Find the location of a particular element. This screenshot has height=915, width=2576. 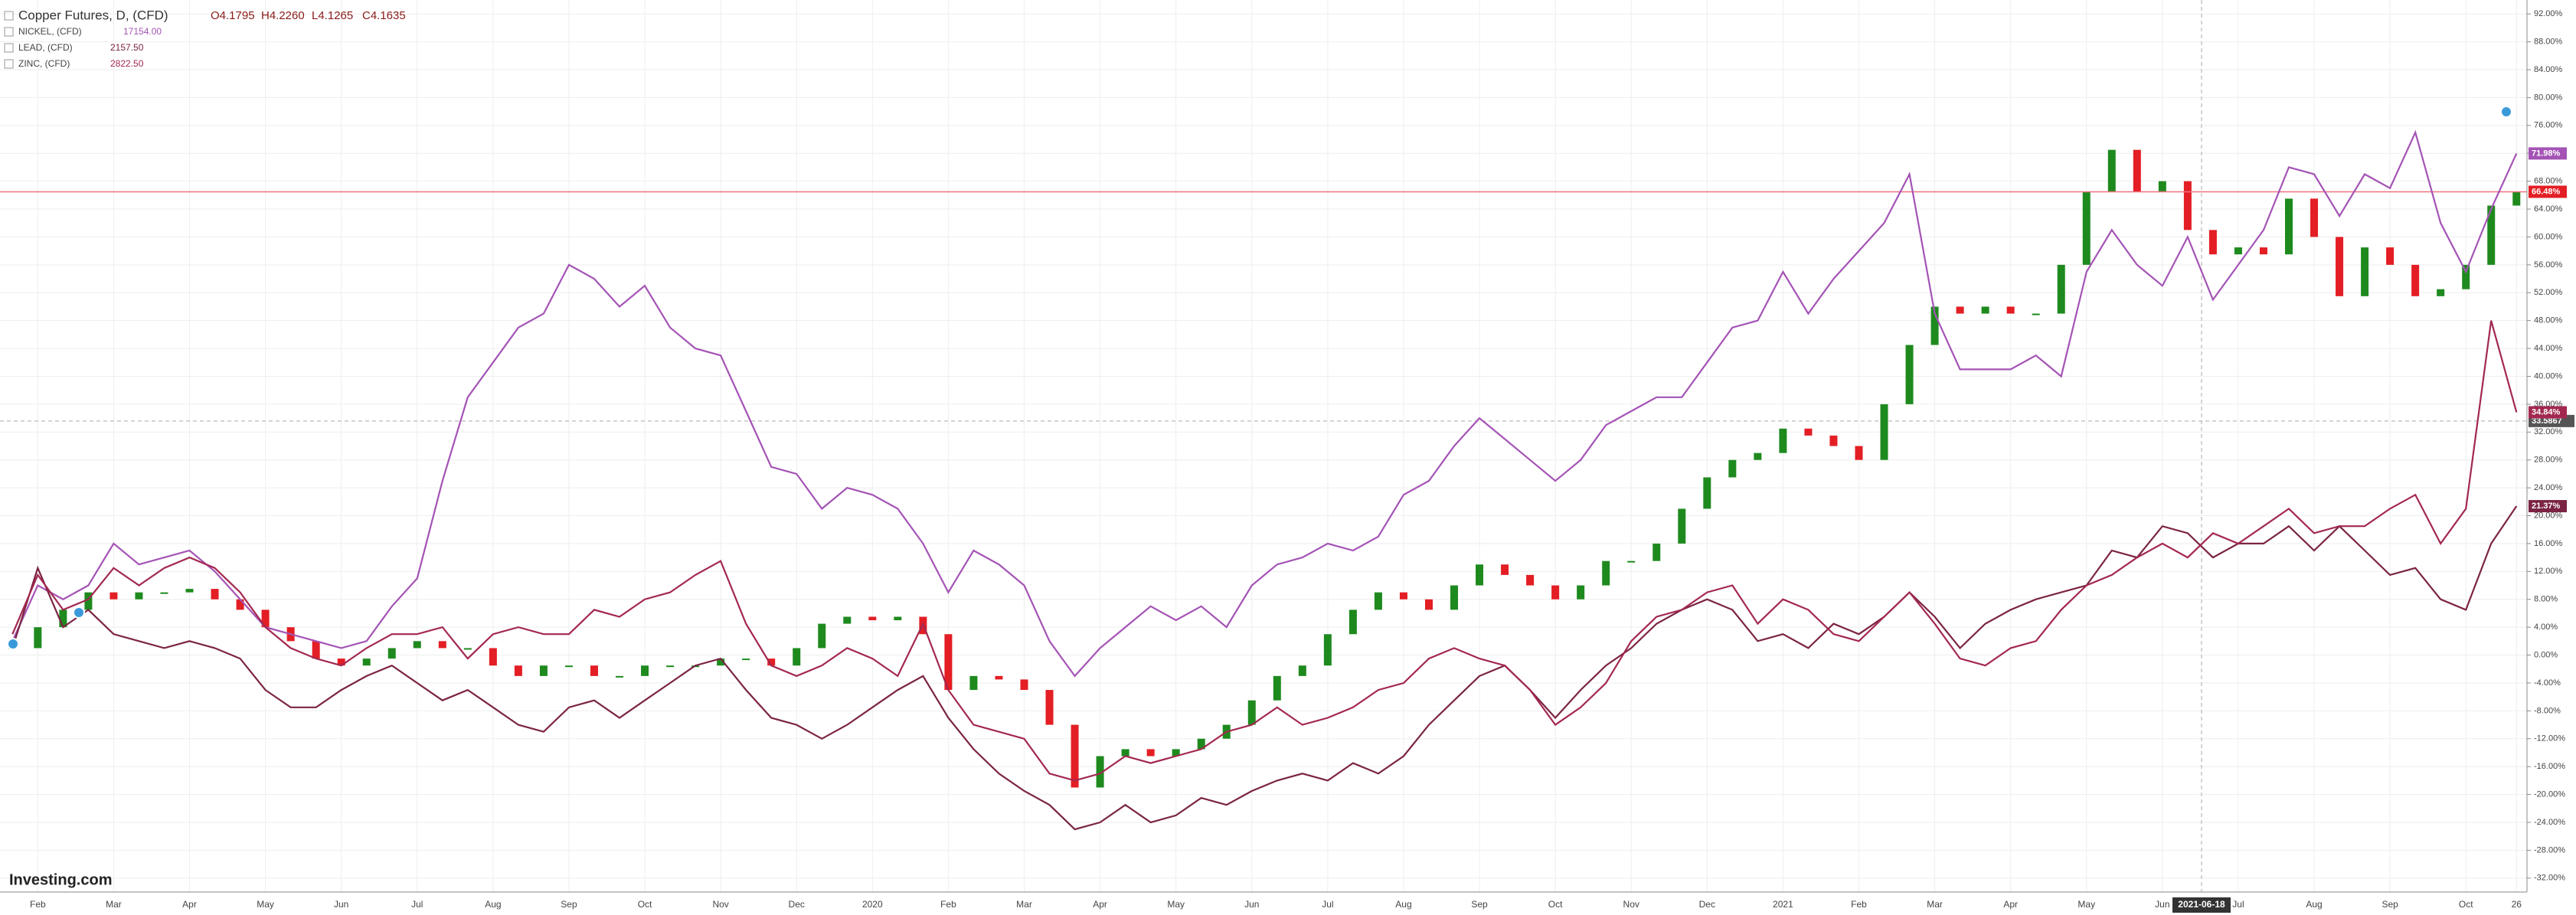

legend-label: LEAD, (CFD) is located at coordinates (45, 47).